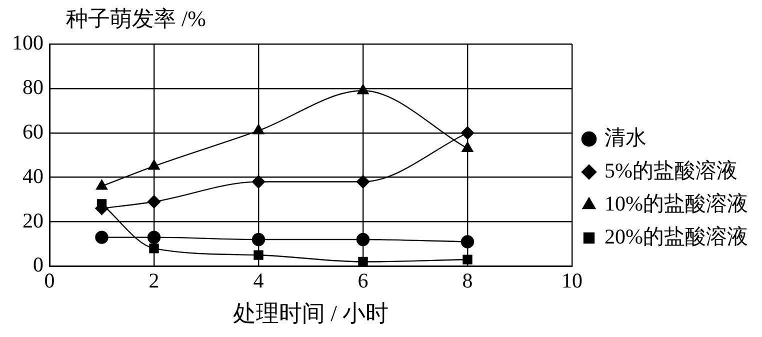 This screenshot has height=337, width=762. Describe the element at coordinates (33, 176) in the screenshot. I see `y-tick-label: 40` at that location.